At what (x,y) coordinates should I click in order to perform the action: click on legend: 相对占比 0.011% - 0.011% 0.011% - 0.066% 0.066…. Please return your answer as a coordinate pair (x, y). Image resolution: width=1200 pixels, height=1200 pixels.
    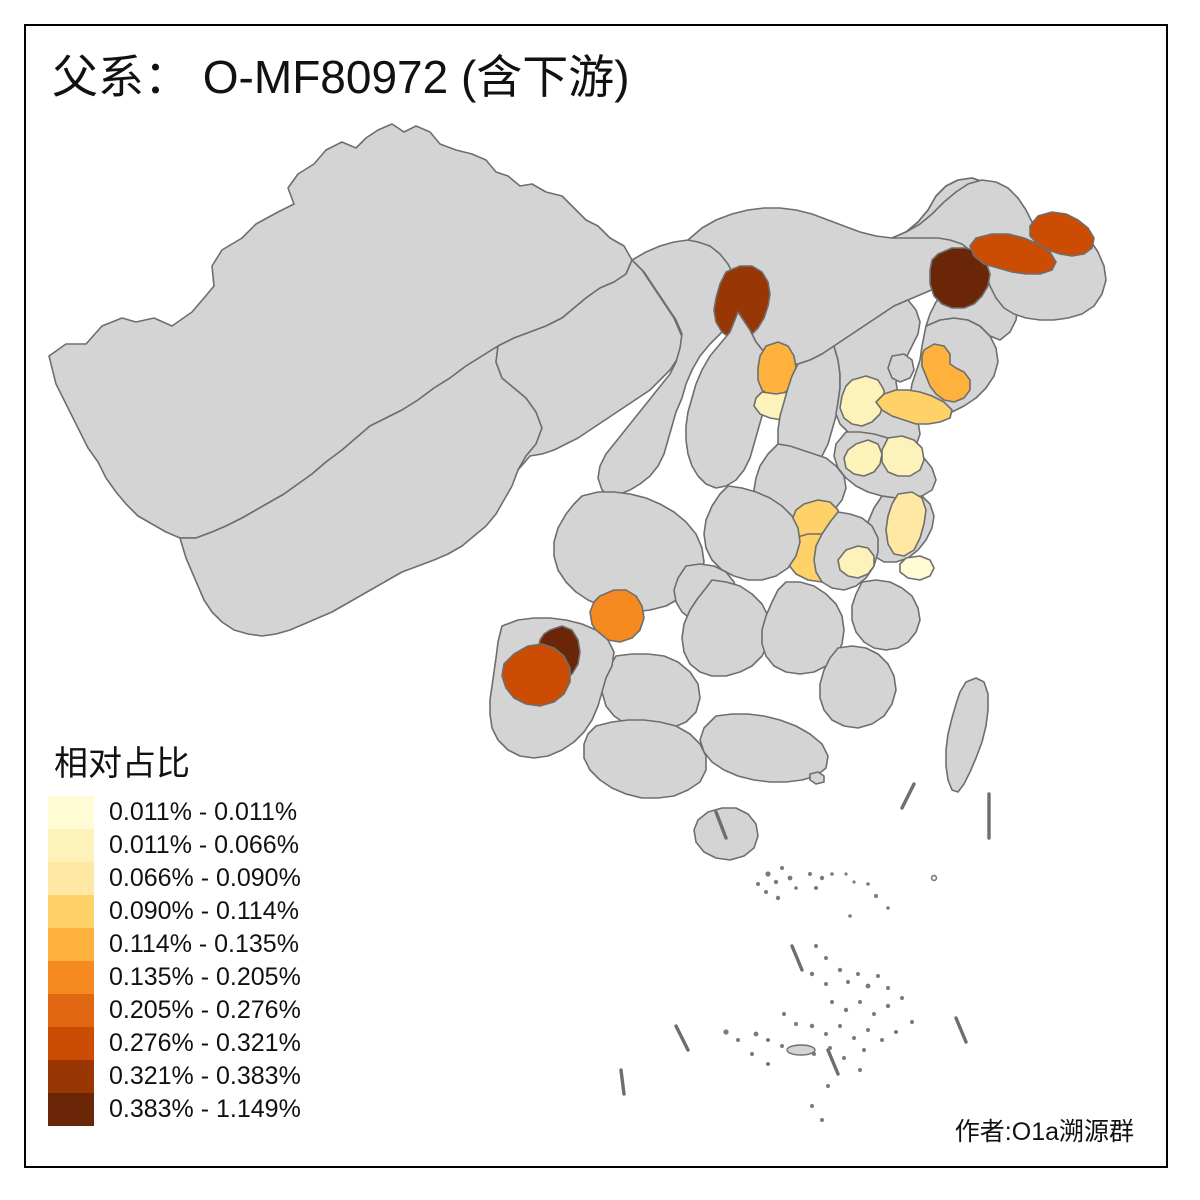
    Looking at the image, I should click on (213, 934).